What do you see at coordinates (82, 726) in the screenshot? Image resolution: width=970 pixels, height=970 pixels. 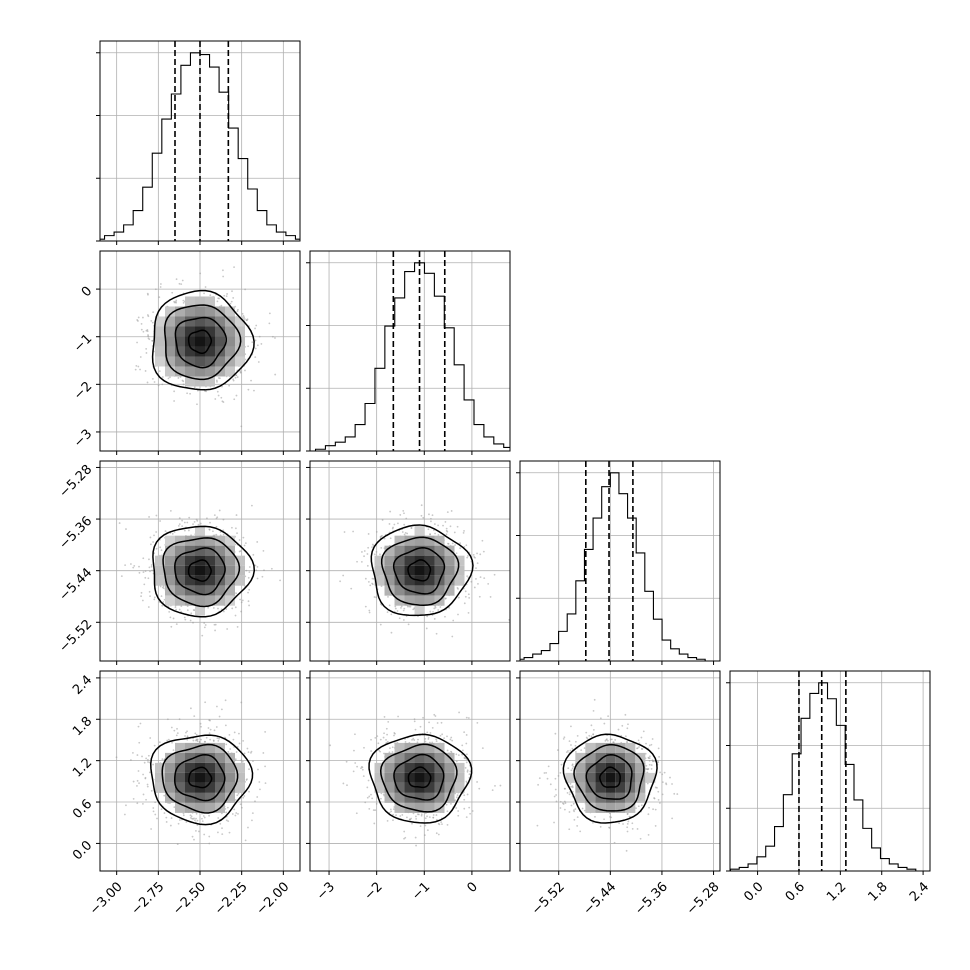 I see `y-tick-label: 1.8` at bounding box center [82, 726].